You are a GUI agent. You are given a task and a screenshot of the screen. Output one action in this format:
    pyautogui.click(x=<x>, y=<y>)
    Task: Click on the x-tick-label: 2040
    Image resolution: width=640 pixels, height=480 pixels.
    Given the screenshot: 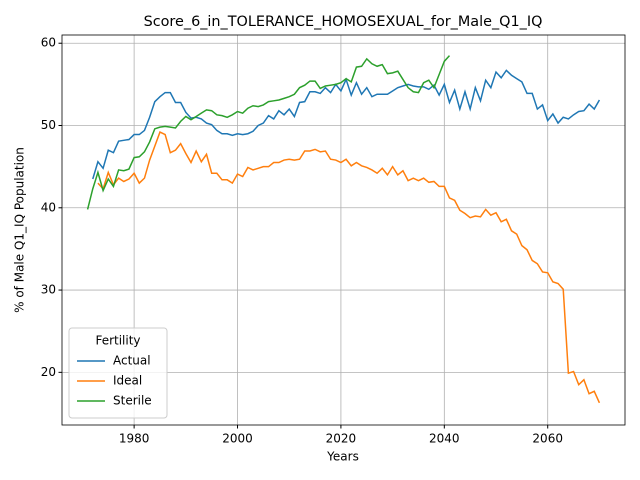 What is the action you would take?
    pyautogui.click(x=444, y=439)
    